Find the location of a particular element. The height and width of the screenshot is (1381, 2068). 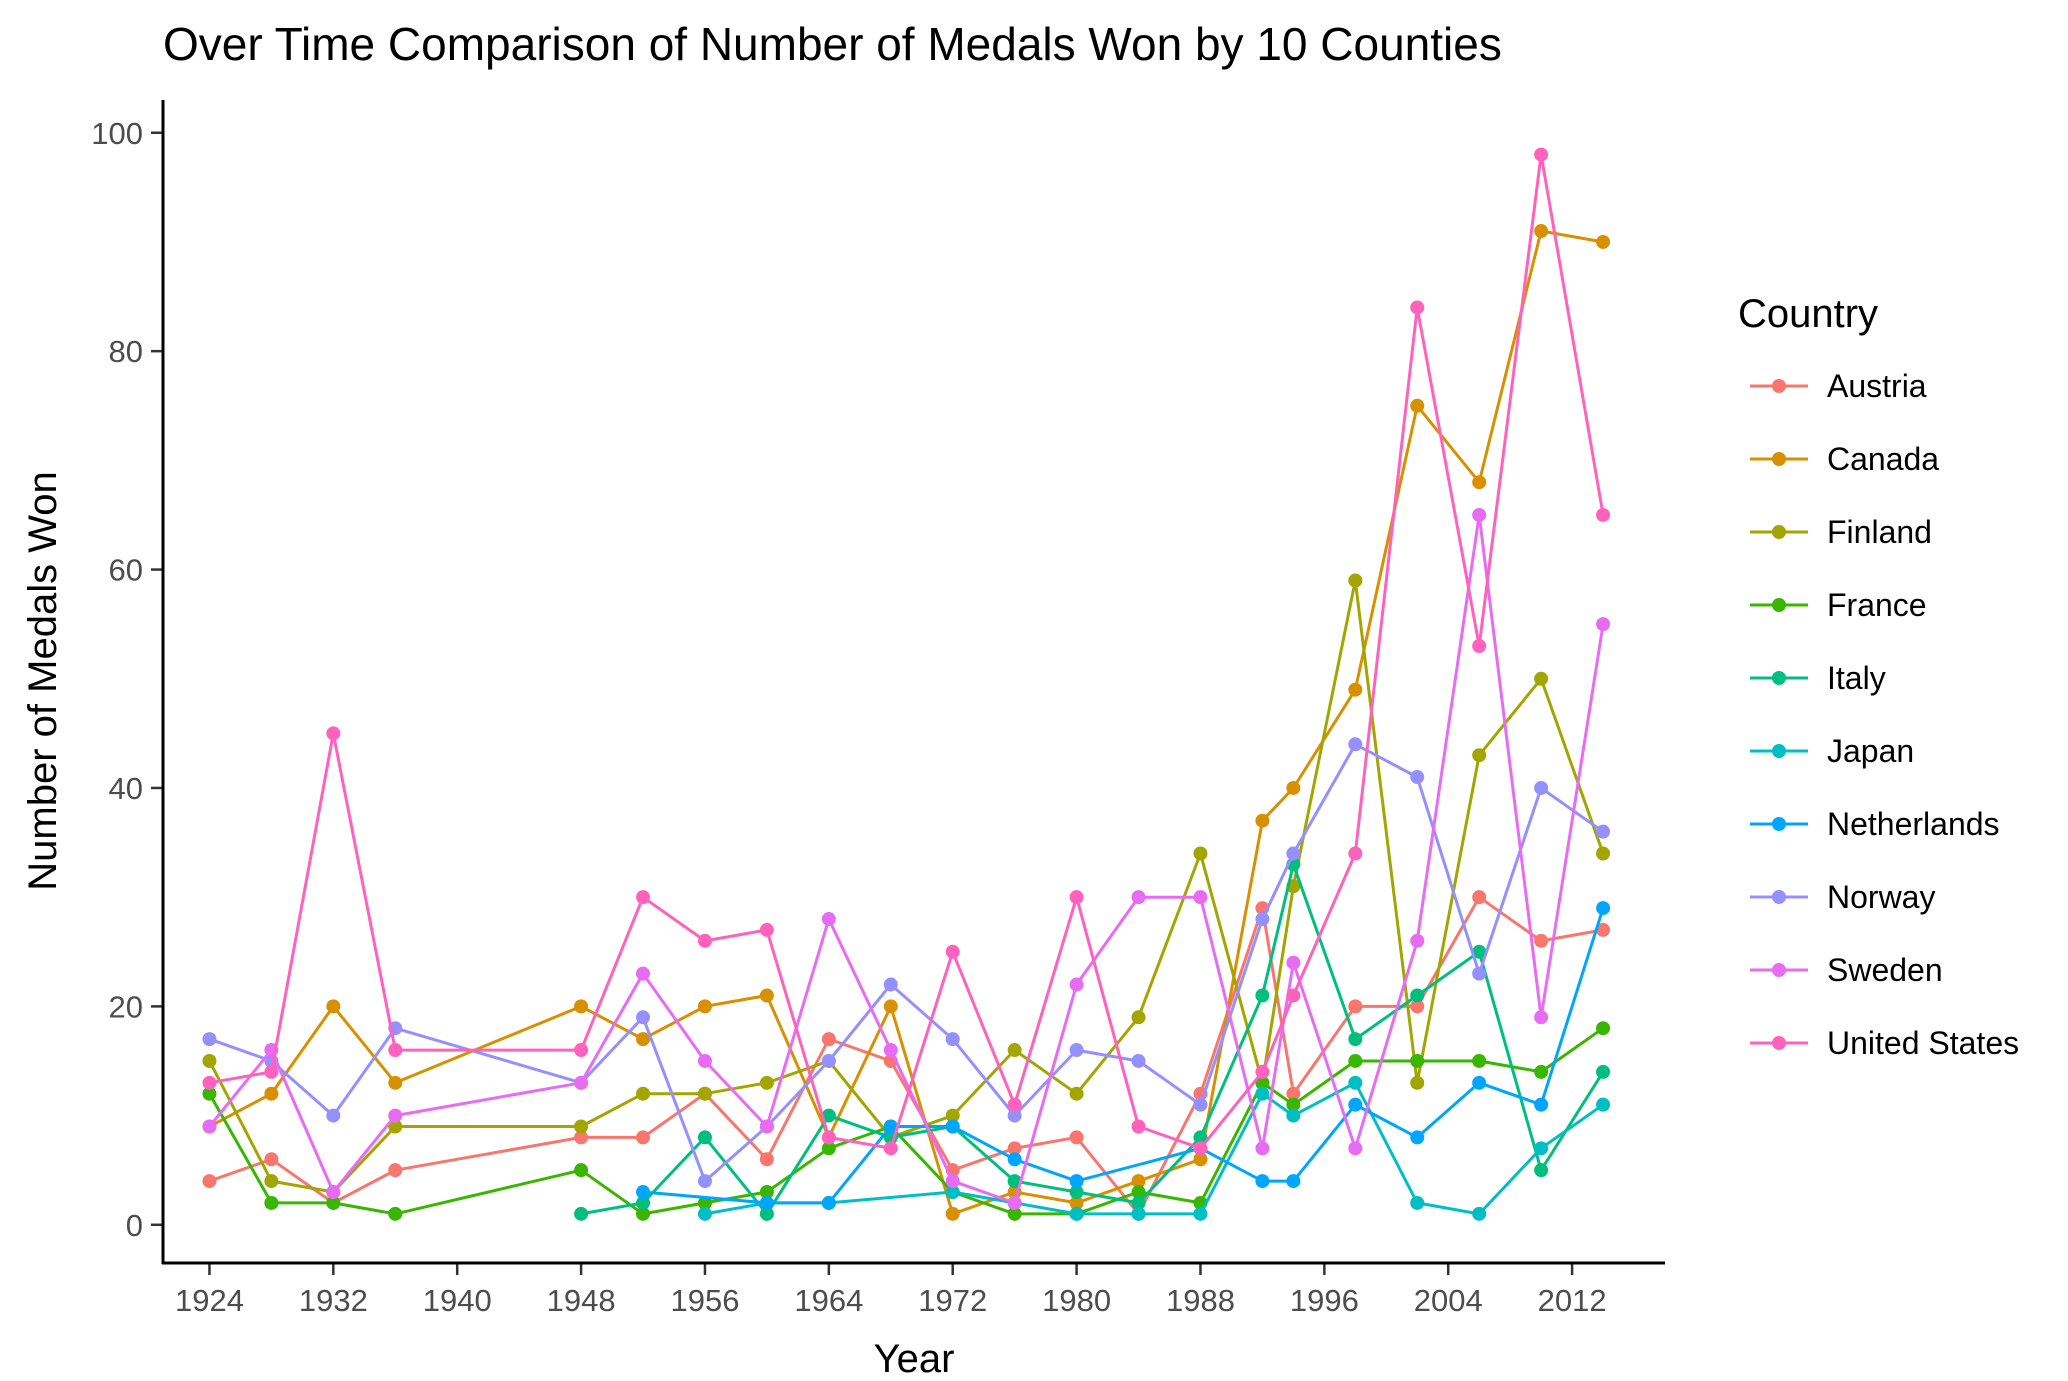

x-tick-label: 1948 is located at coordinates (581, 1300).